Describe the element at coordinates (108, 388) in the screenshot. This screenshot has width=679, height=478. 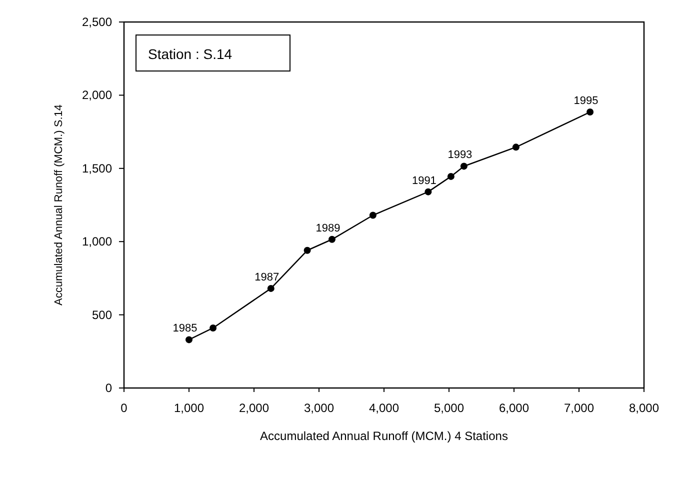
I see `y-tick-label: 0` at that location.